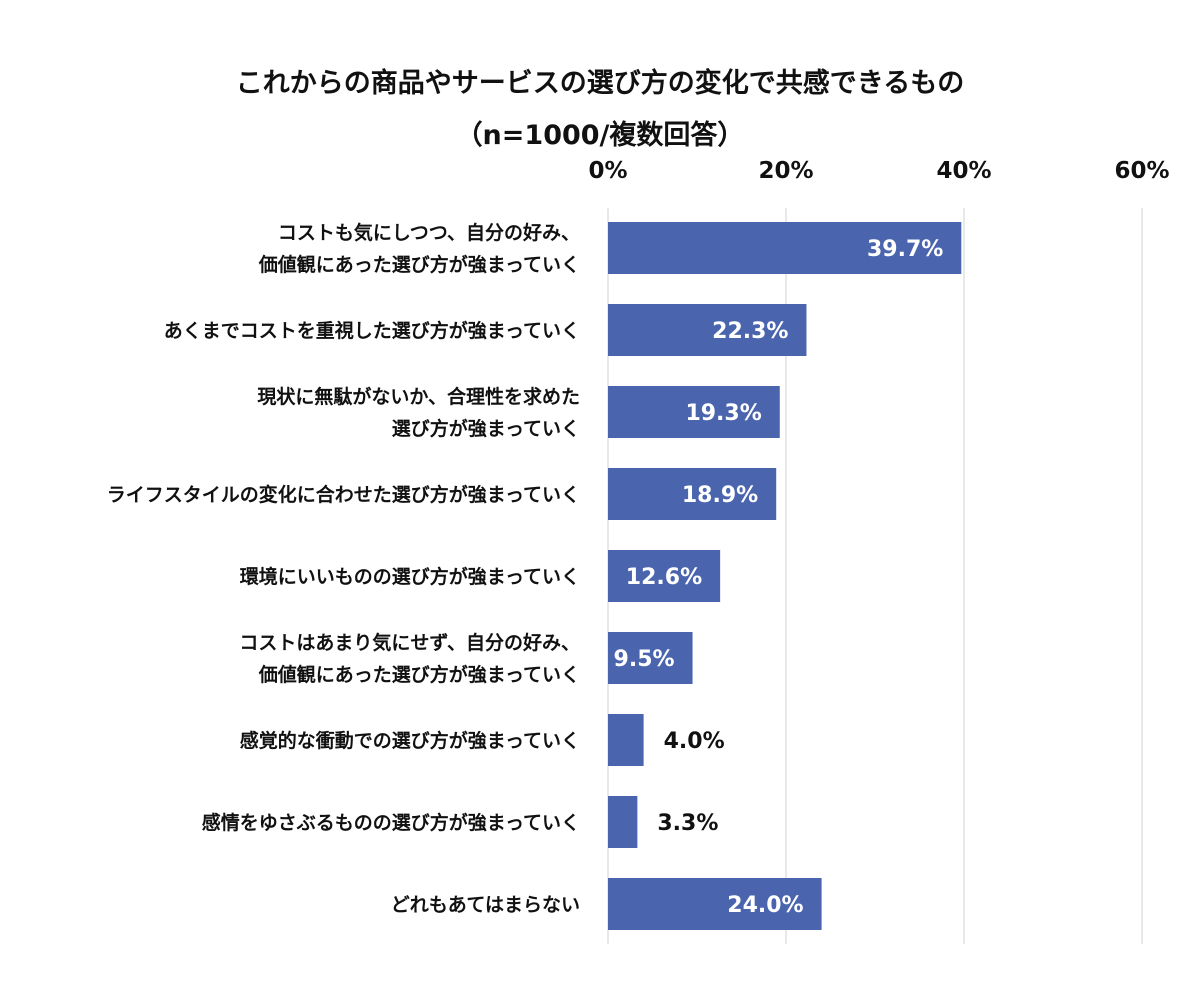  Describe the element at coordinates (372, 330) in the screenshot. I see `category-label: あくまでコストを重視した選び方が強まっていく` at that location.